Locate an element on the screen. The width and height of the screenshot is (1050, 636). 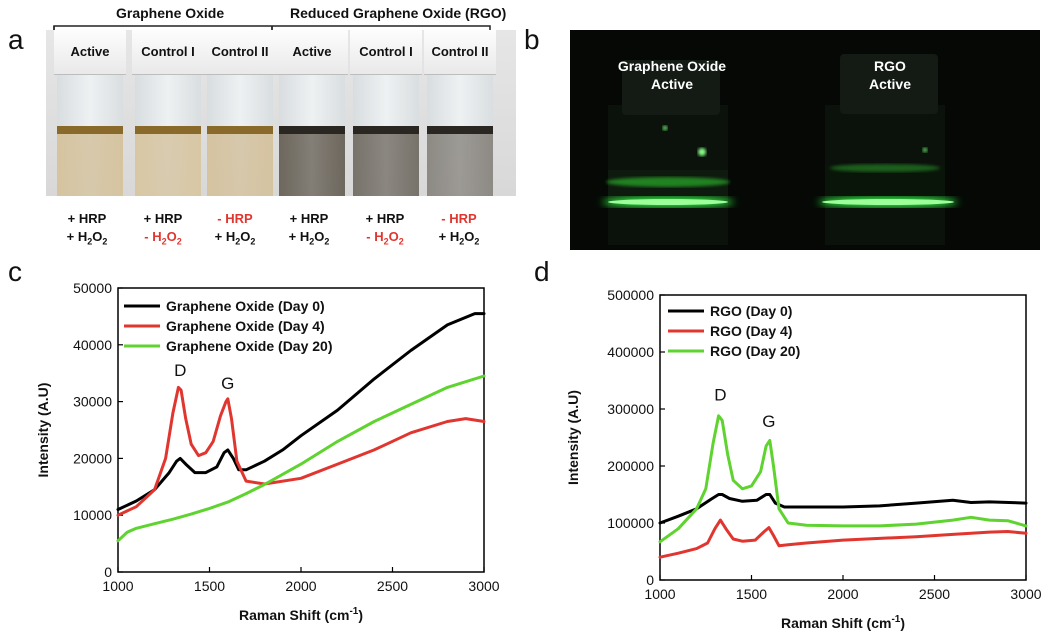
y-tick-label: 200000 is located at coordinates (630, 466).